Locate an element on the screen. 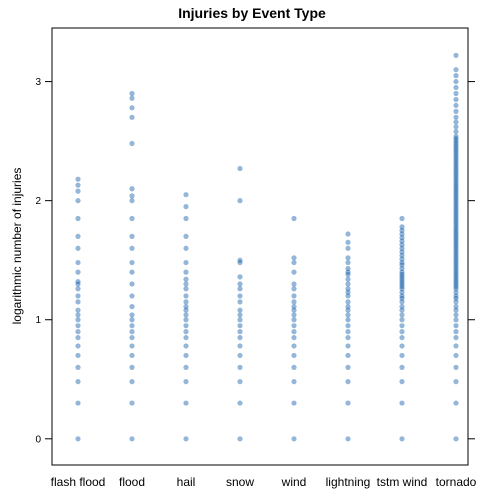 The height and width of the screenshot is (504, 504). y-tick-label: 3 is located at coordinates (38, 82).